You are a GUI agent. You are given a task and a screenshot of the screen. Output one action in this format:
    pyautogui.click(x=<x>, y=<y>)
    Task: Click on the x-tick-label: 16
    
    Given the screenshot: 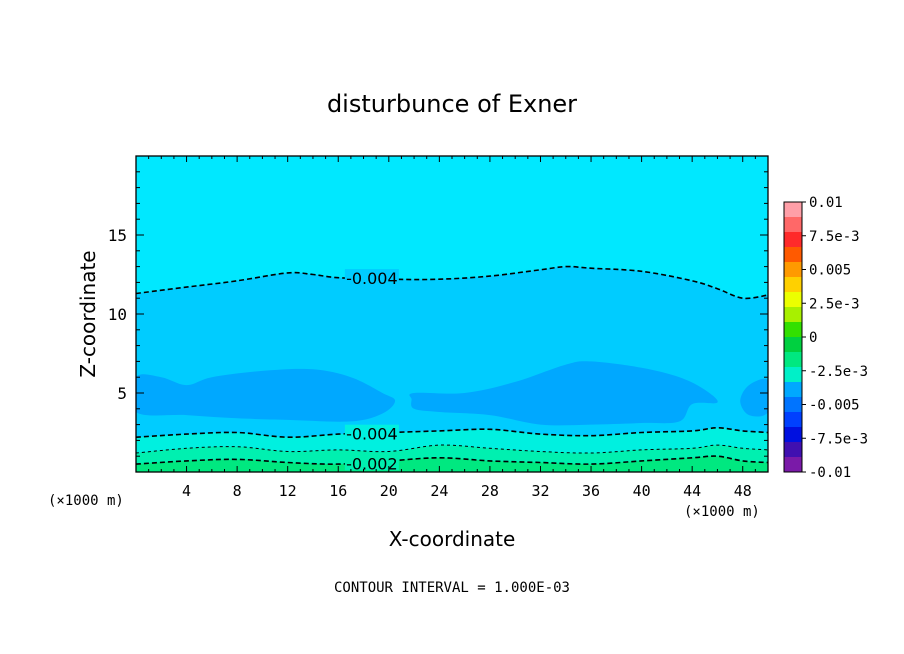 What is the action you would take?
    pyautogui.click(x=338, y=491)
    